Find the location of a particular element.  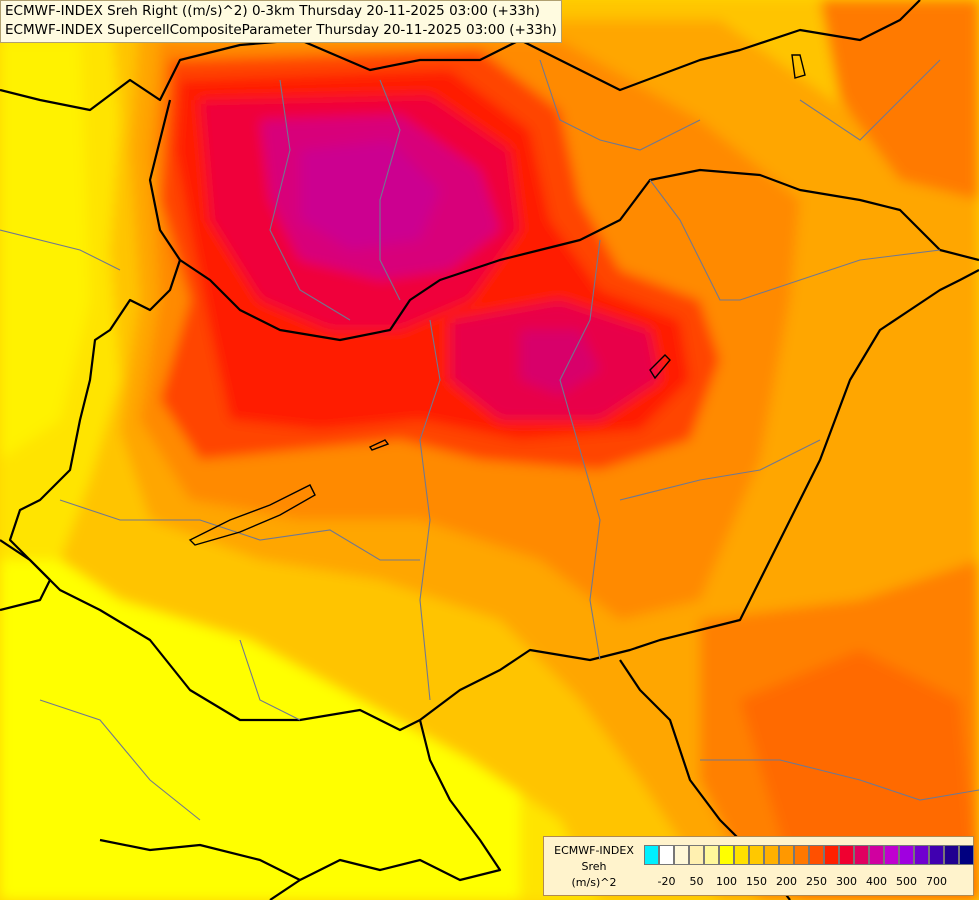

legend-tick-label: -20 is located at coordinates (666, 881).